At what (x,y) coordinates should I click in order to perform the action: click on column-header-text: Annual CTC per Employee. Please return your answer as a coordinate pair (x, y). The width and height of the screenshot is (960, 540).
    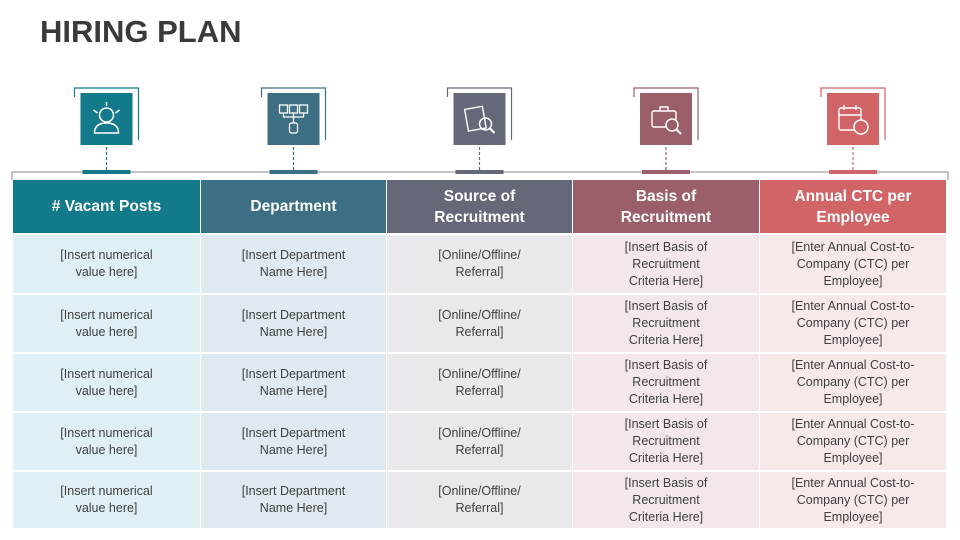
    Looking at the image, I should click on (853, 206).